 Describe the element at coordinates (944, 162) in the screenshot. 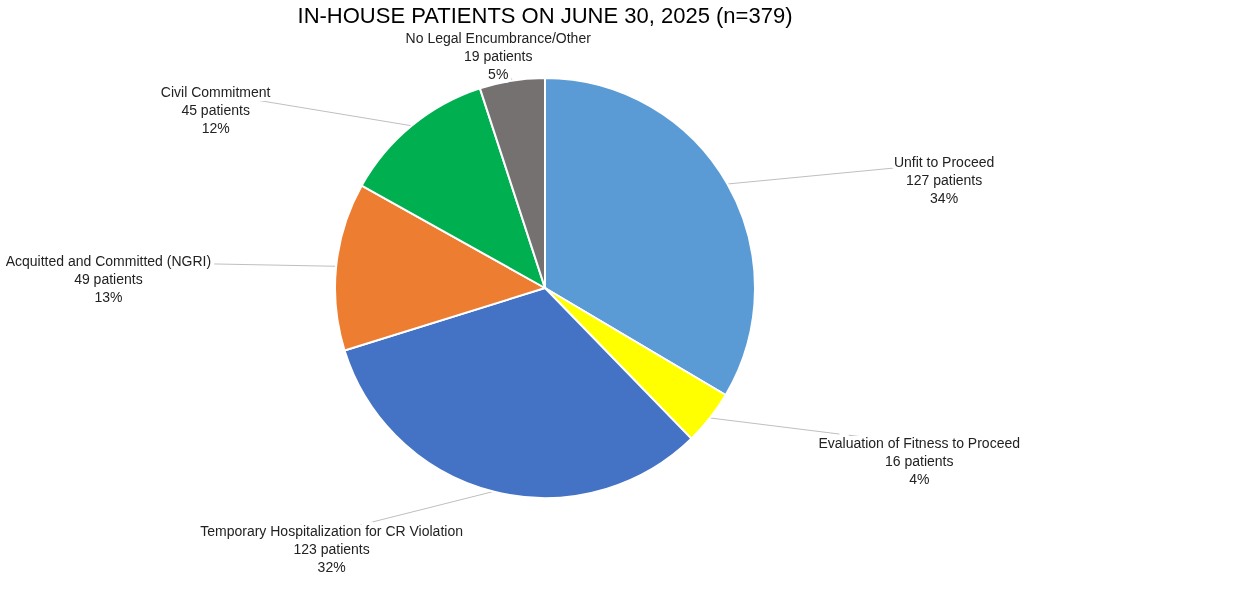

I see `slice-label: Unfit to Proceed` at that location.